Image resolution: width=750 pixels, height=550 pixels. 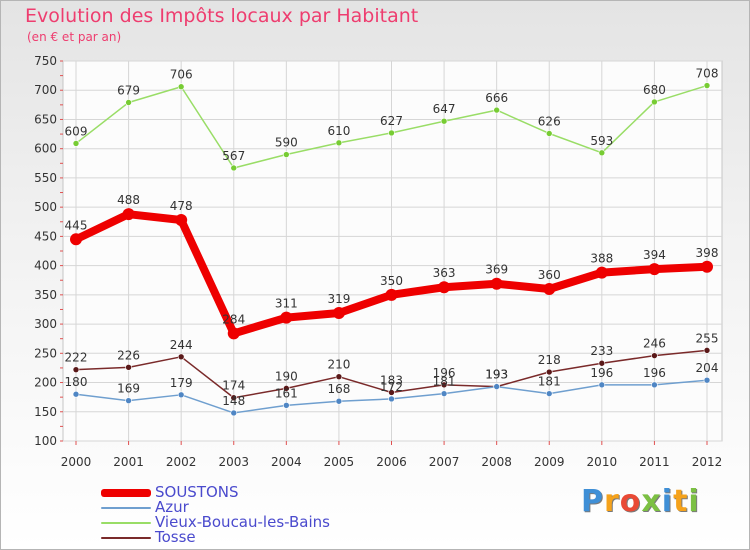 I want to click on data-label-tosse-2012: 255, so click(x=707, y=338).